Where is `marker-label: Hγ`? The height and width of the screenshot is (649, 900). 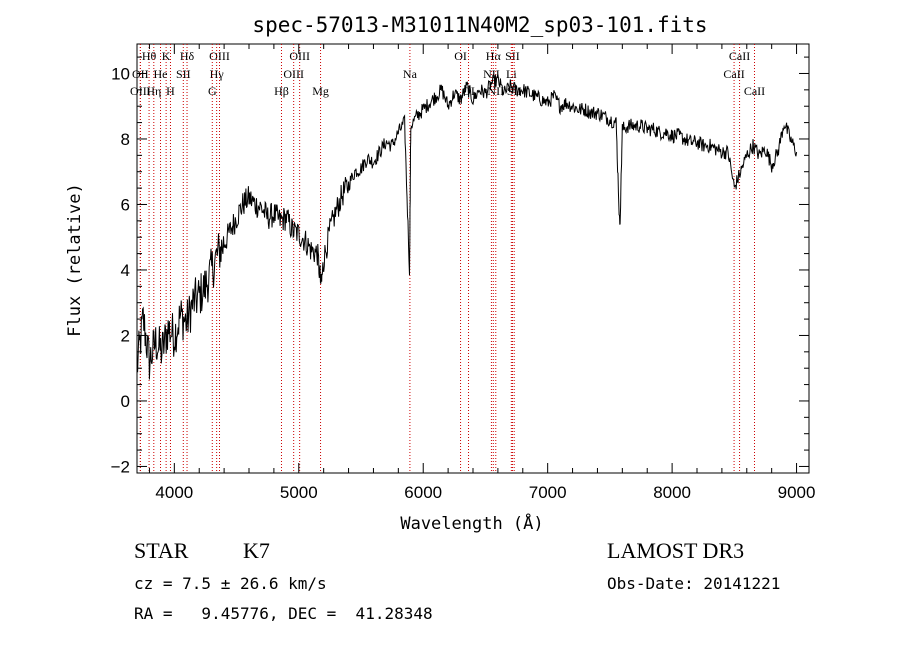 marker-label: Hγ is located at coordinates (217, 74).